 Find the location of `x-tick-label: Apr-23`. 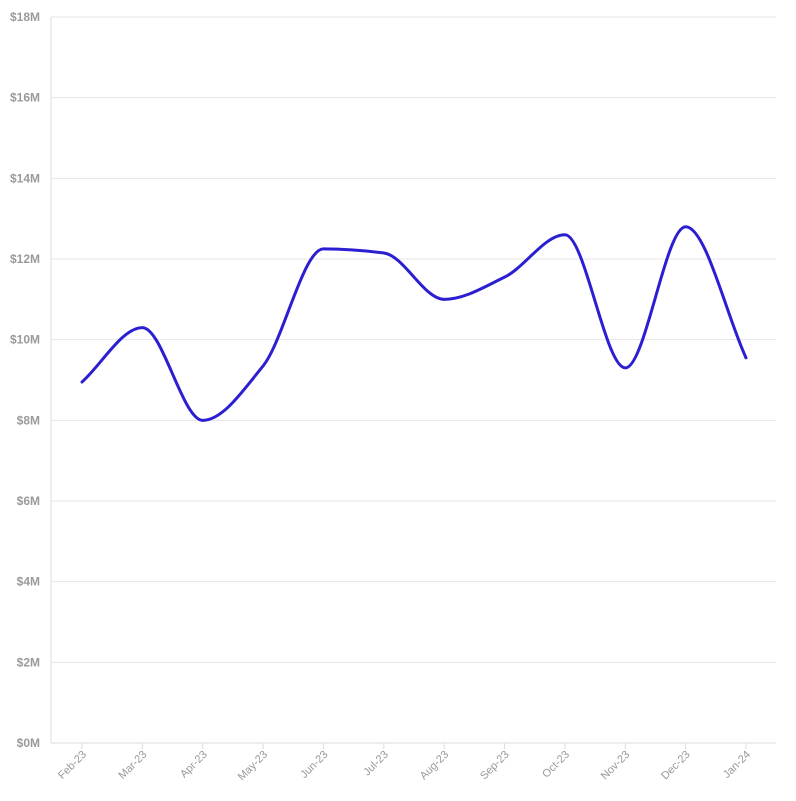

x-tick-label: Apr-23 is located at coordinates (194, 765).